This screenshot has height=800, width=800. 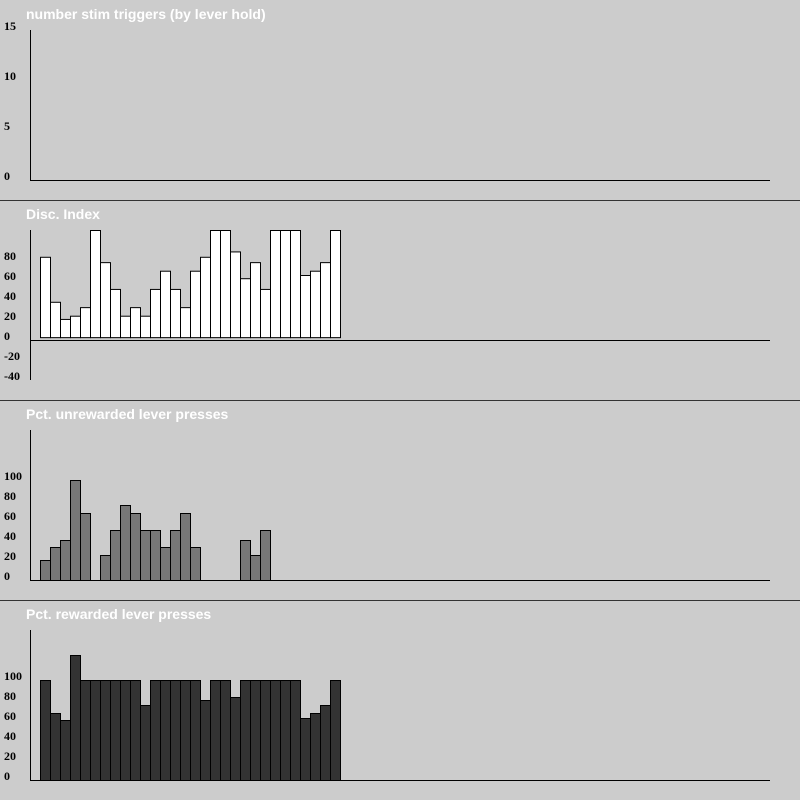 I want to click on y-tick-label: 15, so click(x=10, y=26).